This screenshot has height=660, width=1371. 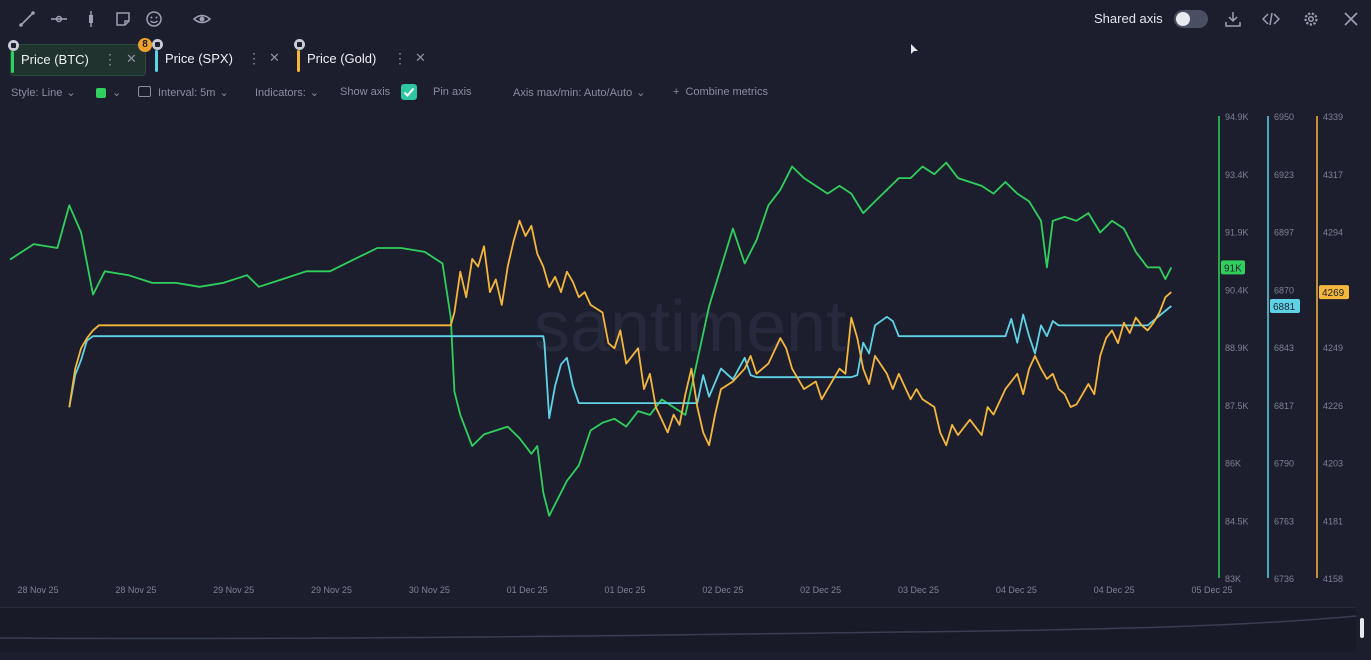 I want to click on y-tick-label: 6923, so click(x=1284, y=175).